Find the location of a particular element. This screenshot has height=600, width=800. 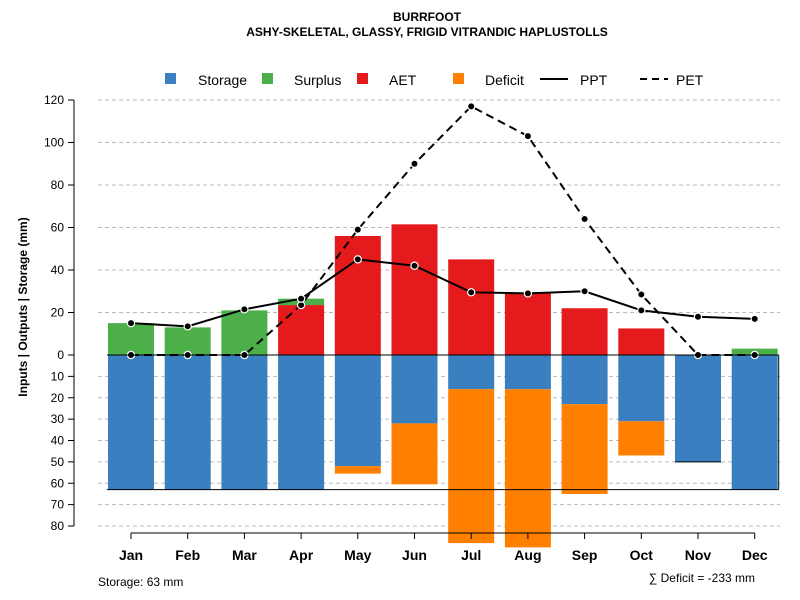

bar-surplus-mar is located at coordinates (244, 332).